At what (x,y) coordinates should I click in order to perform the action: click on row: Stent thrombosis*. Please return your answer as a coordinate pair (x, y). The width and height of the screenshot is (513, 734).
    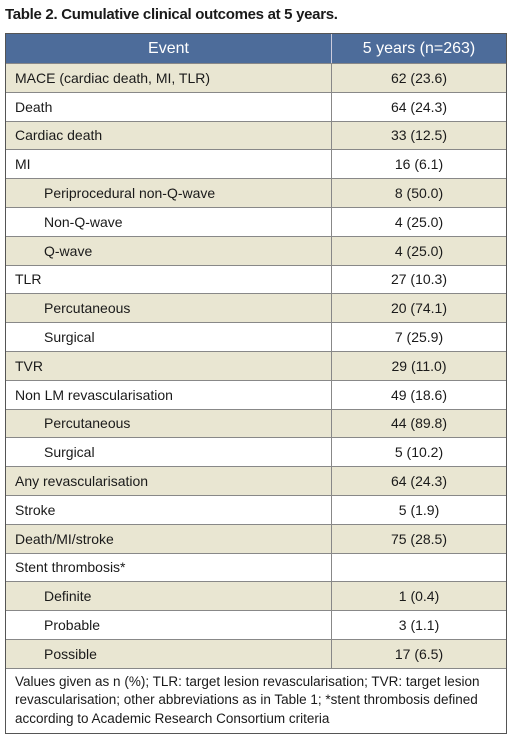
    Looking at the image, I should click on (256, 567).